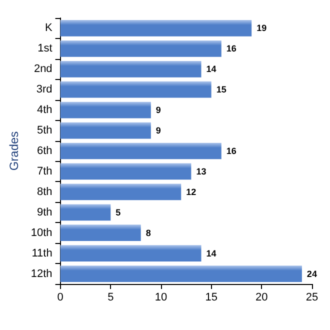  Describe the element at coordinates (191, 191) in the screenshot. I see `data-label: 12` at that location.